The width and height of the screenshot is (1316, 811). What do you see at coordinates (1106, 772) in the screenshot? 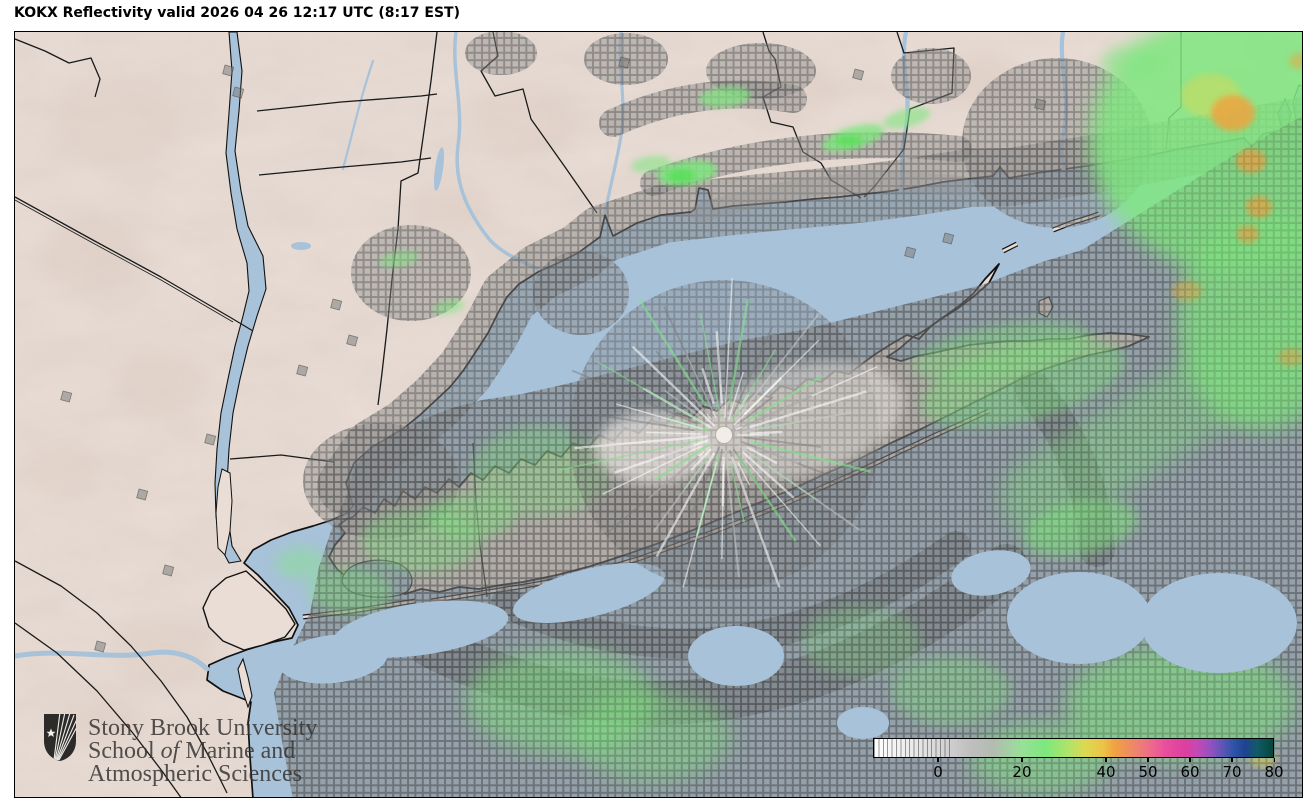
I see `colorbar-tick-label: 40` at bounding box center [1106, 772].